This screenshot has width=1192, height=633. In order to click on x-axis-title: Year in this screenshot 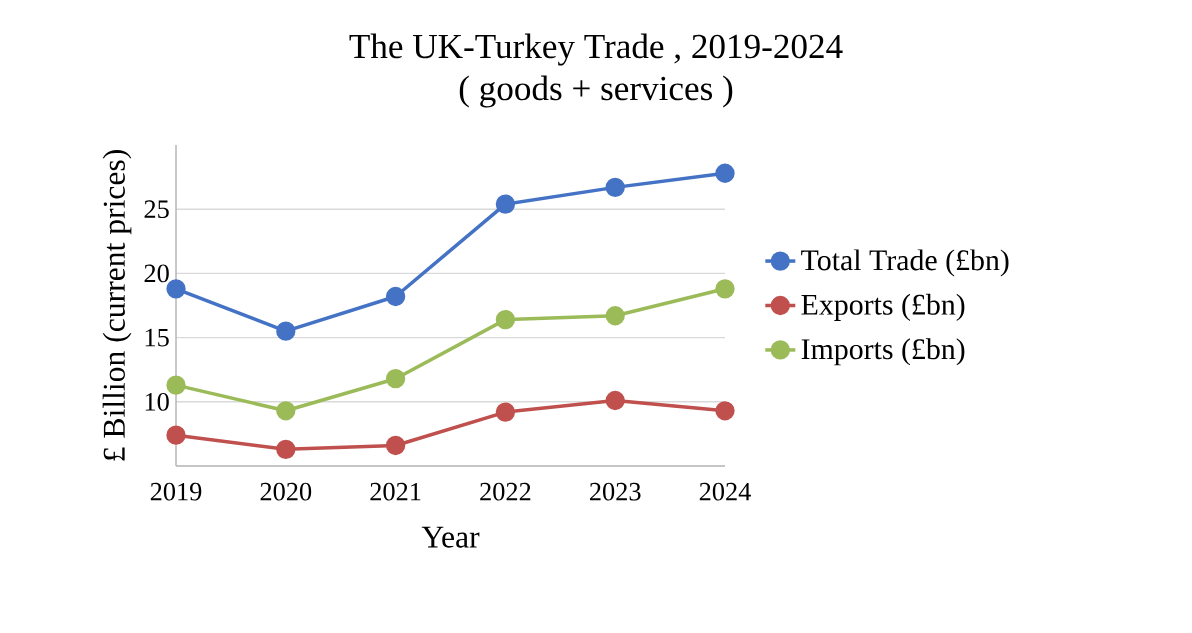, I will do `click(450, 537)`.